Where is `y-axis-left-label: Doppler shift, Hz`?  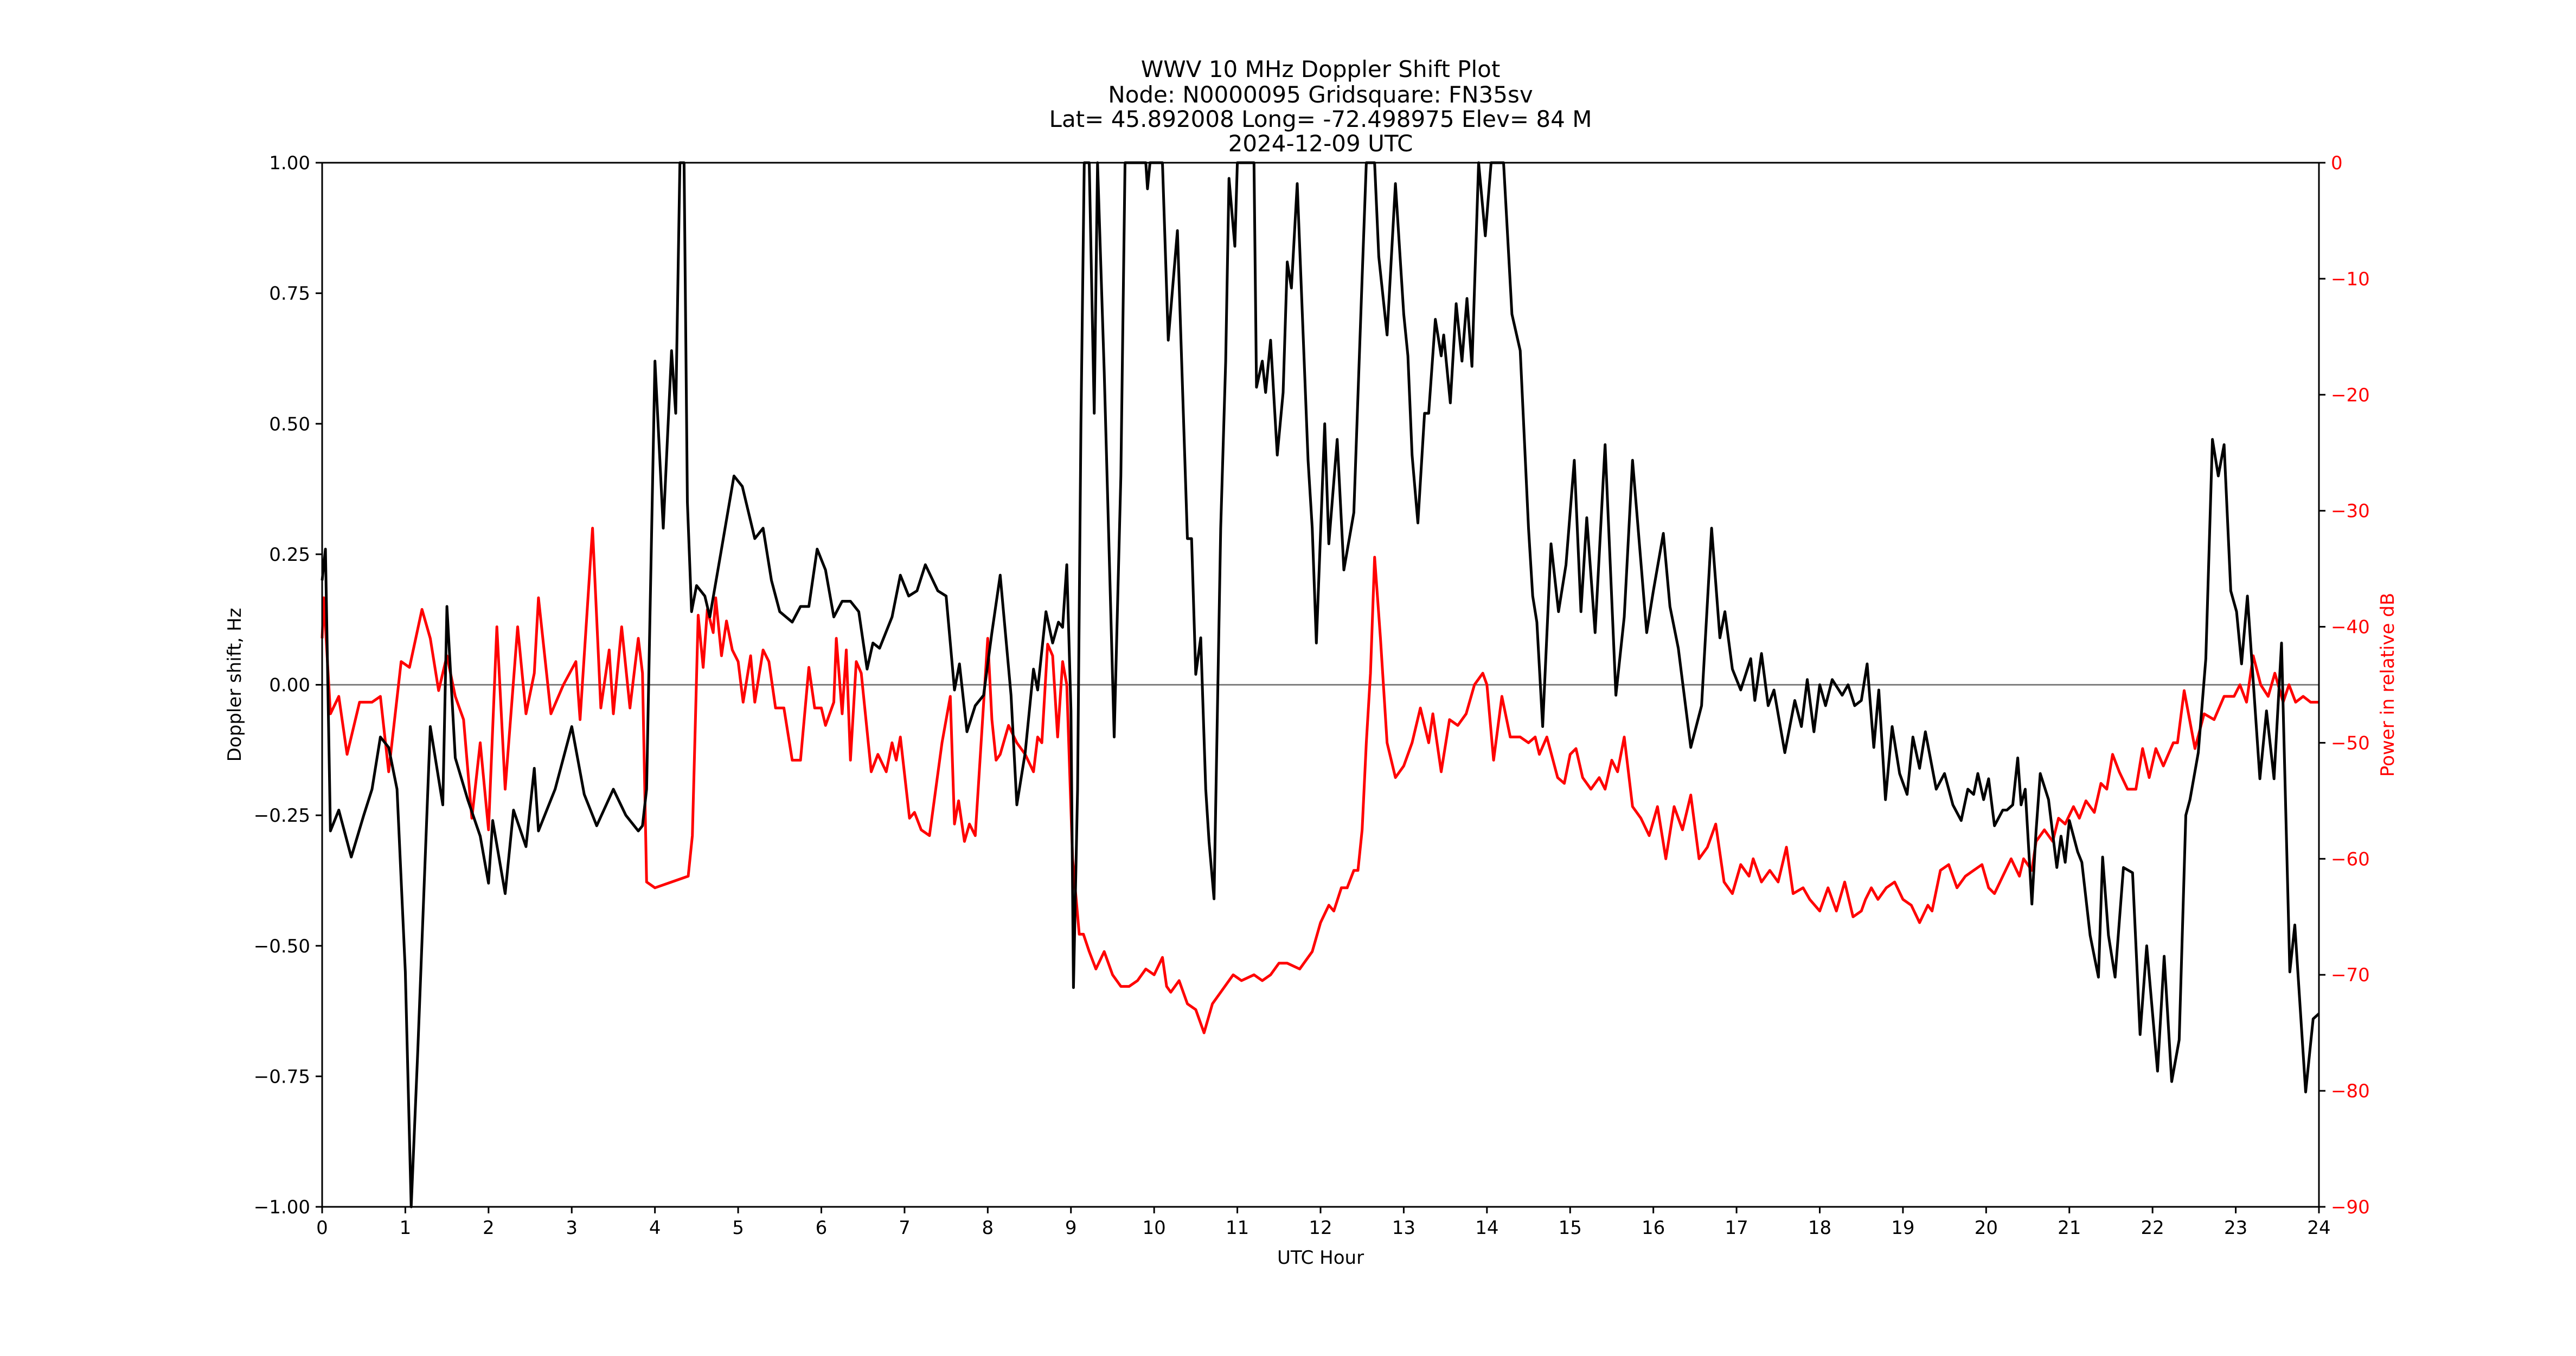 y-axis-left-label: Doppler shift, Hz is located at coordinates (235, 685).